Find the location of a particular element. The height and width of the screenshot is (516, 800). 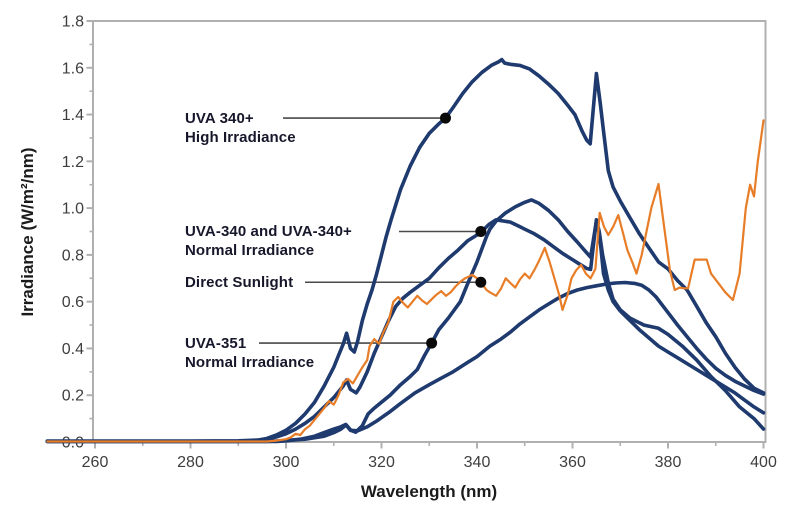

annotation-label-line1: Direct Sunlight is located at coordinates (239, 282).